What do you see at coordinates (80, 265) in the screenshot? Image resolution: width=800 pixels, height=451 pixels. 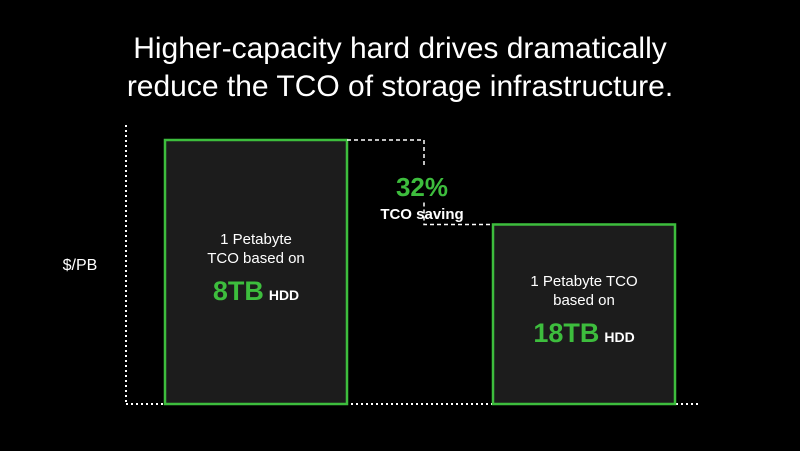 I see `y-axis-label: $/PB` at bounding box center [80, 265].